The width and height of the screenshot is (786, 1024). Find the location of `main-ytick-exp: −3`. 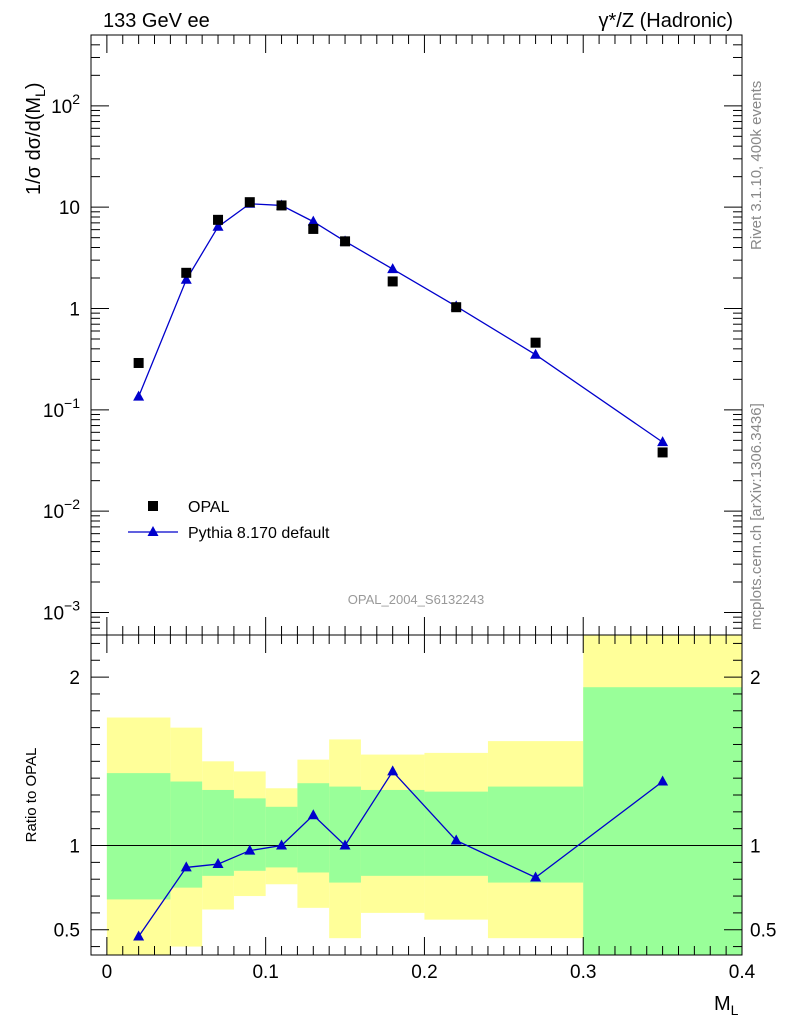

main-ytick-exp: −3 is located at coordinates (72, 606).